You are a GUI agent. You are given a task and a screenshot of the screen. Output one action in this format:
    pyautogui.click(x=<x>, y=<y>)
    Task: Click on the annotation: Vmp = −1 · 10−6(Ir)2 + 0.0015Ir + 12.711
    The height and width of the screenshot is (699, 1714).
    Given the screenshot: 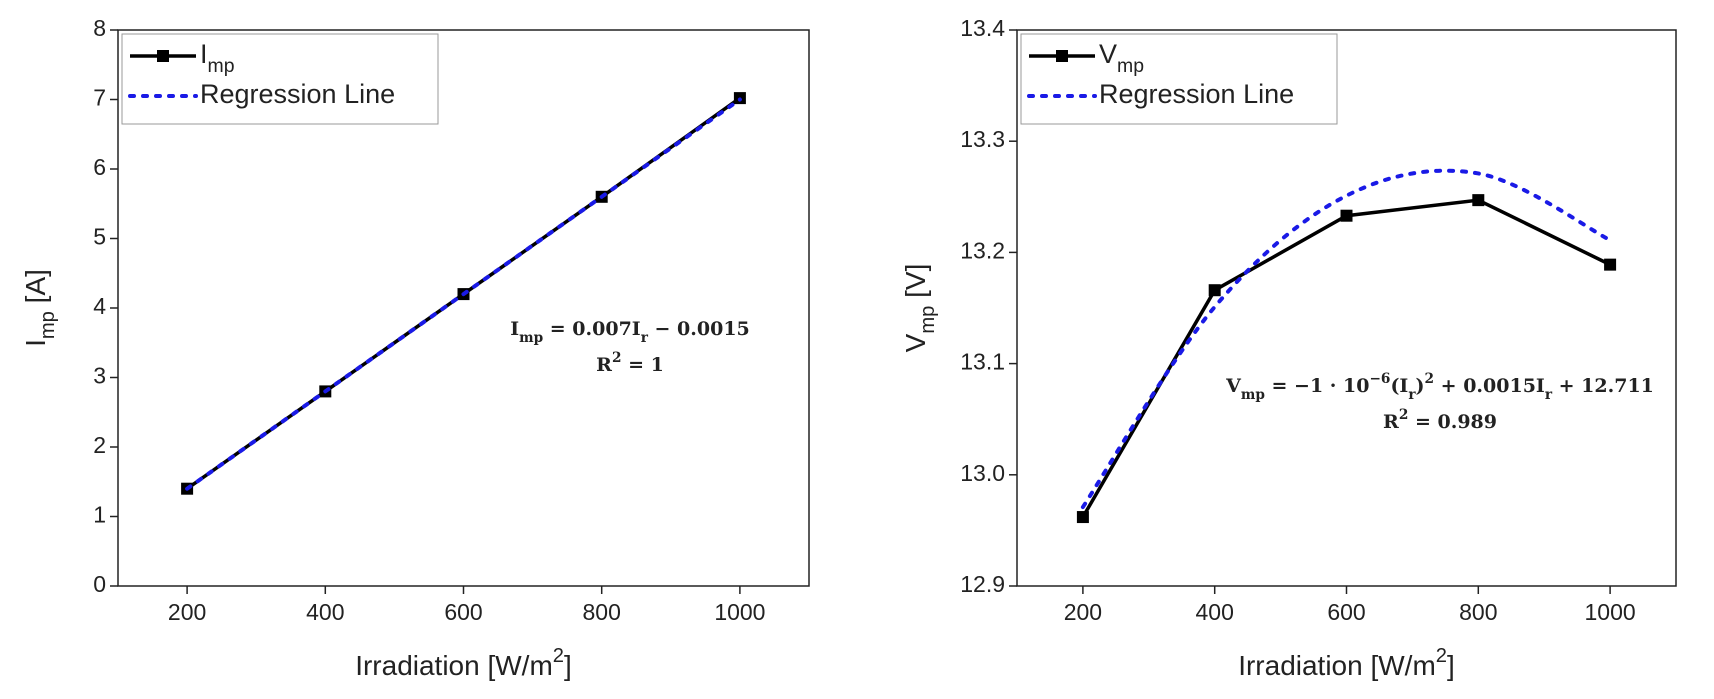 What is the action you would take?
    pyautogui.click(x=1439, y=387)
    